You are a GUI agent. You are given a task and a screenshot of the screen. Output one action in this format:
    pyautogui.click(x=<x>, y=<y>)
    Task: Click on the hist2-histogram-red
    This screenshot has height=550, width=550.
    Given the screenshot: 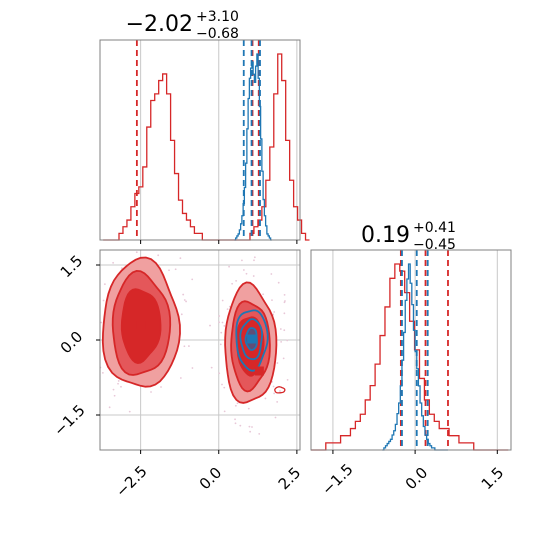 What is the action you would take?
    pyautogui.click(x=410, y=357)
    